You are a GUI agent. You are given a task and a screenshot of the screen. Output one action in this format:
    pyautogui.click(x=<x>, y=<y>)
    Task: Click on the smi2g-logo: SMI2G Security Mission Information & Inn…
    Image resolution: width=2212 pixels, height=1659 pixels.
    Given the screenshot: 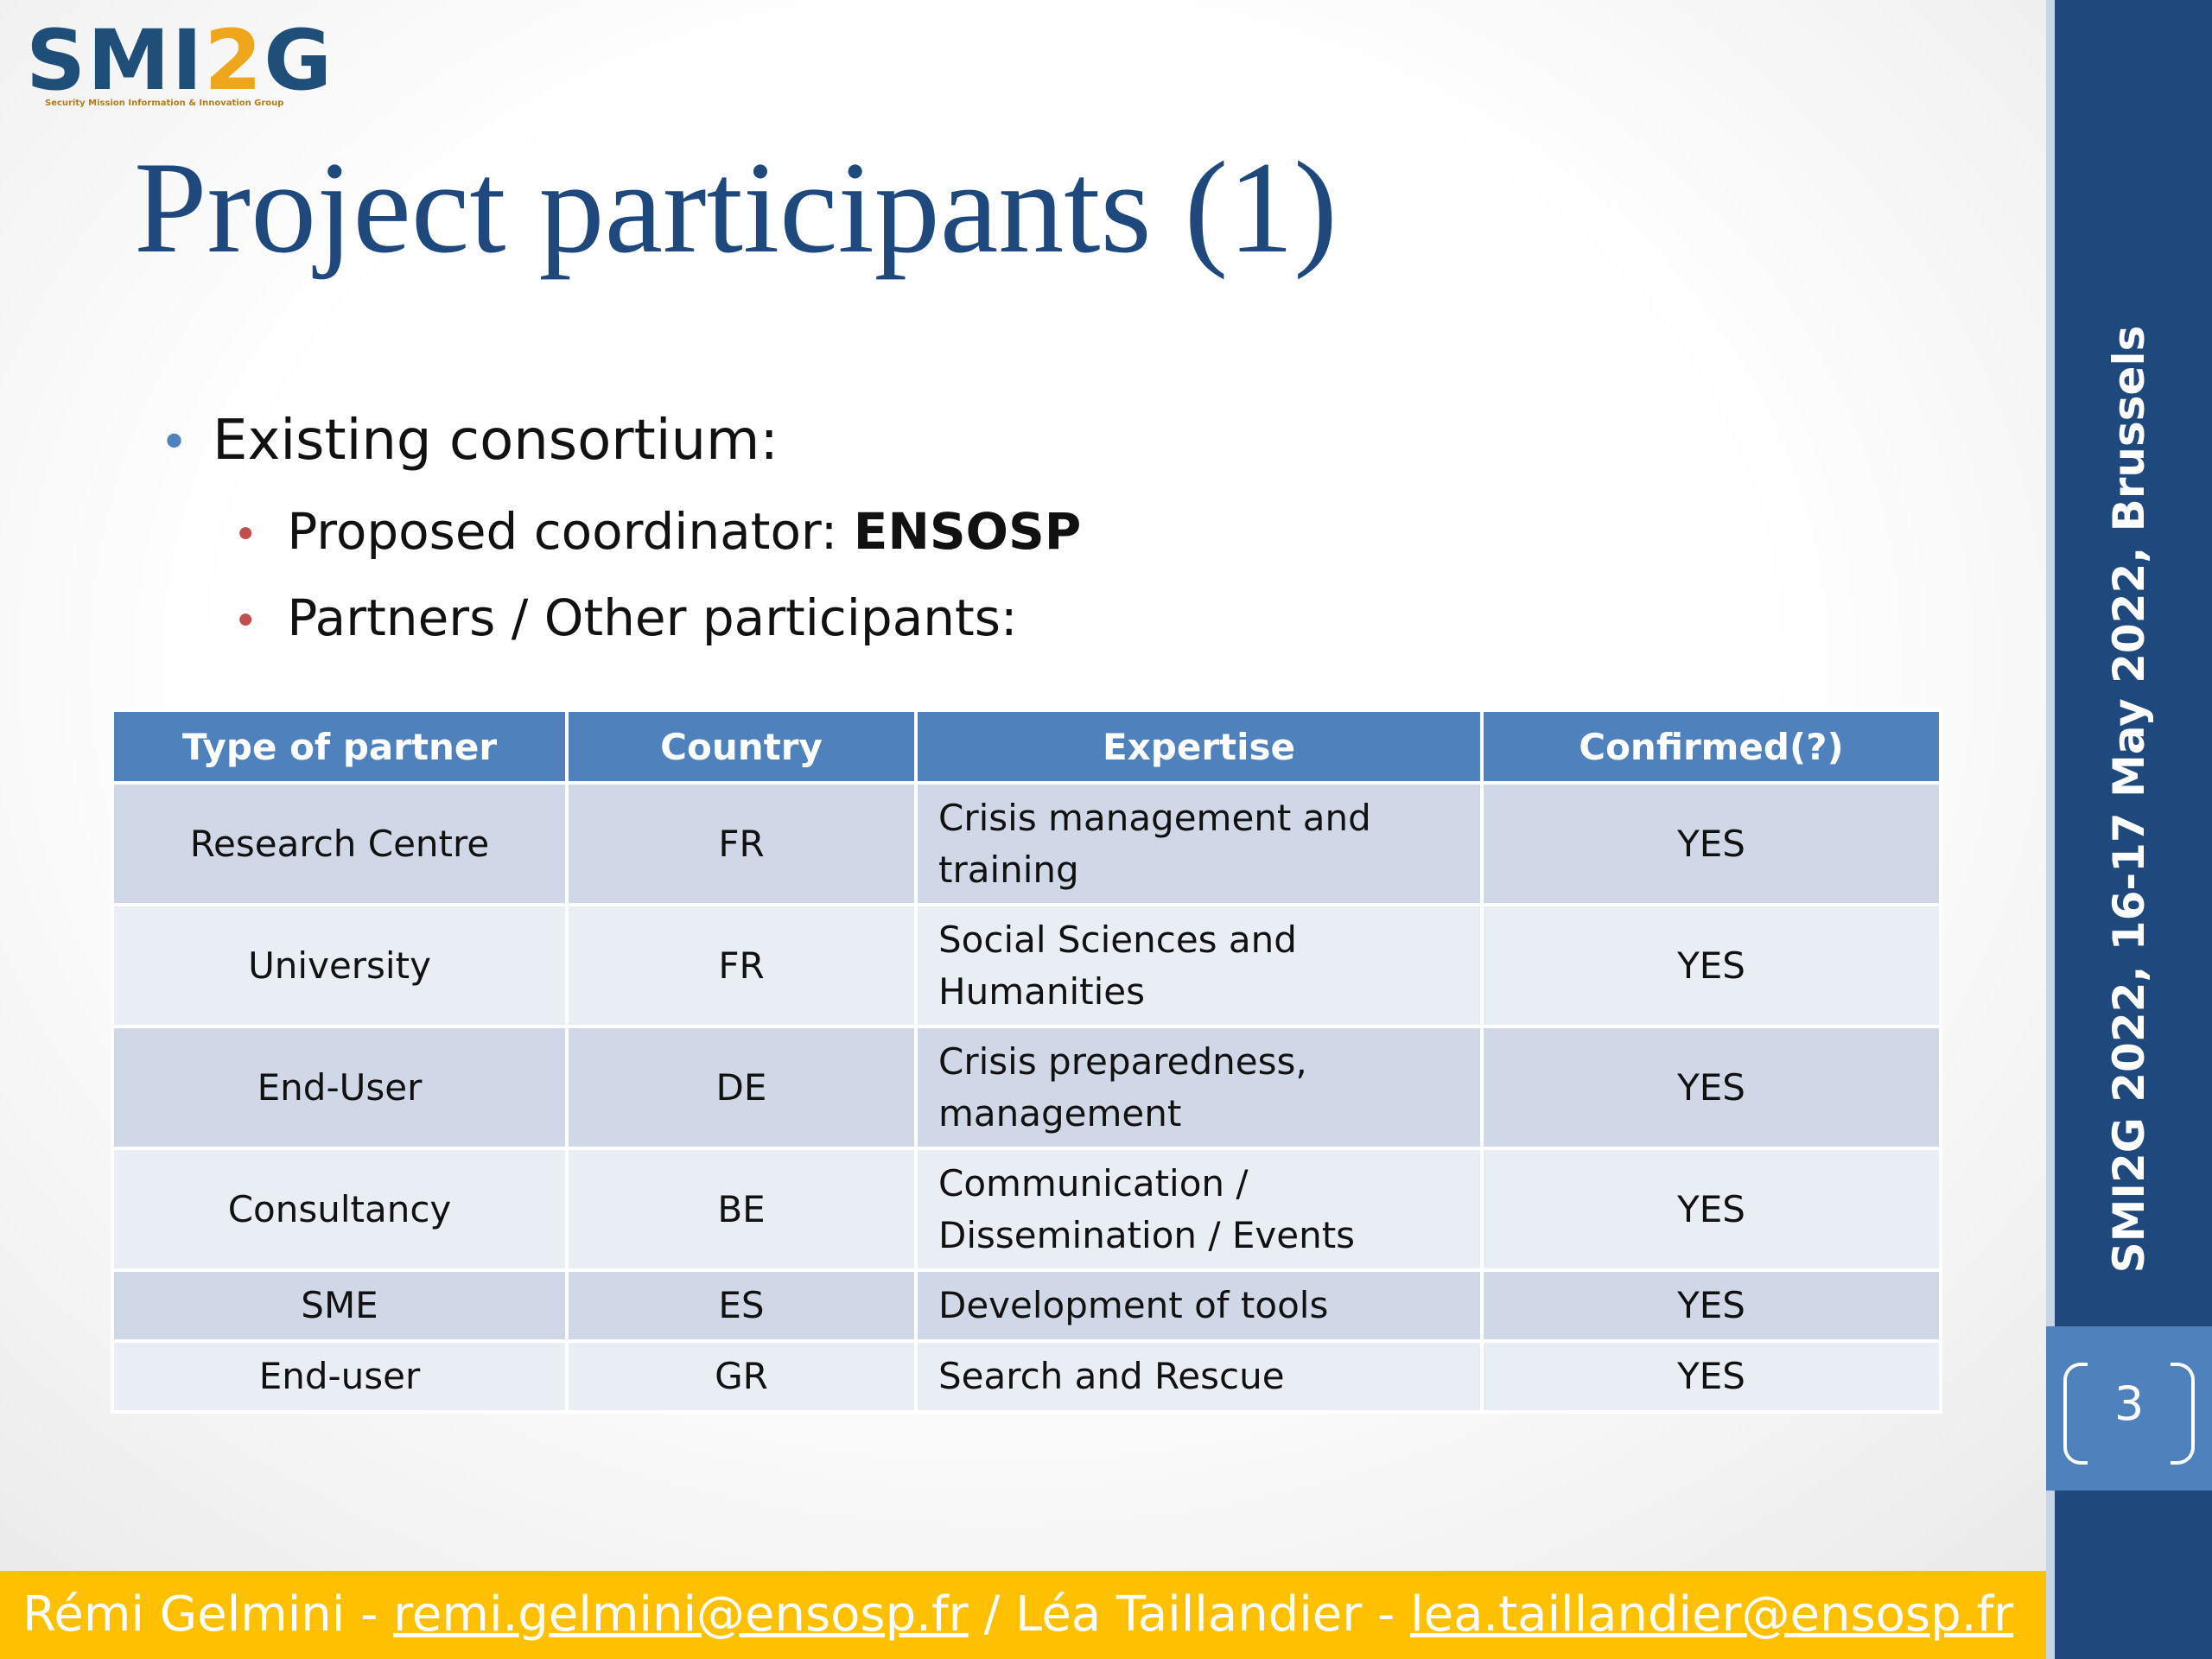 What is the action you would take?
    pyautogui.click(x=179, y=64)
    